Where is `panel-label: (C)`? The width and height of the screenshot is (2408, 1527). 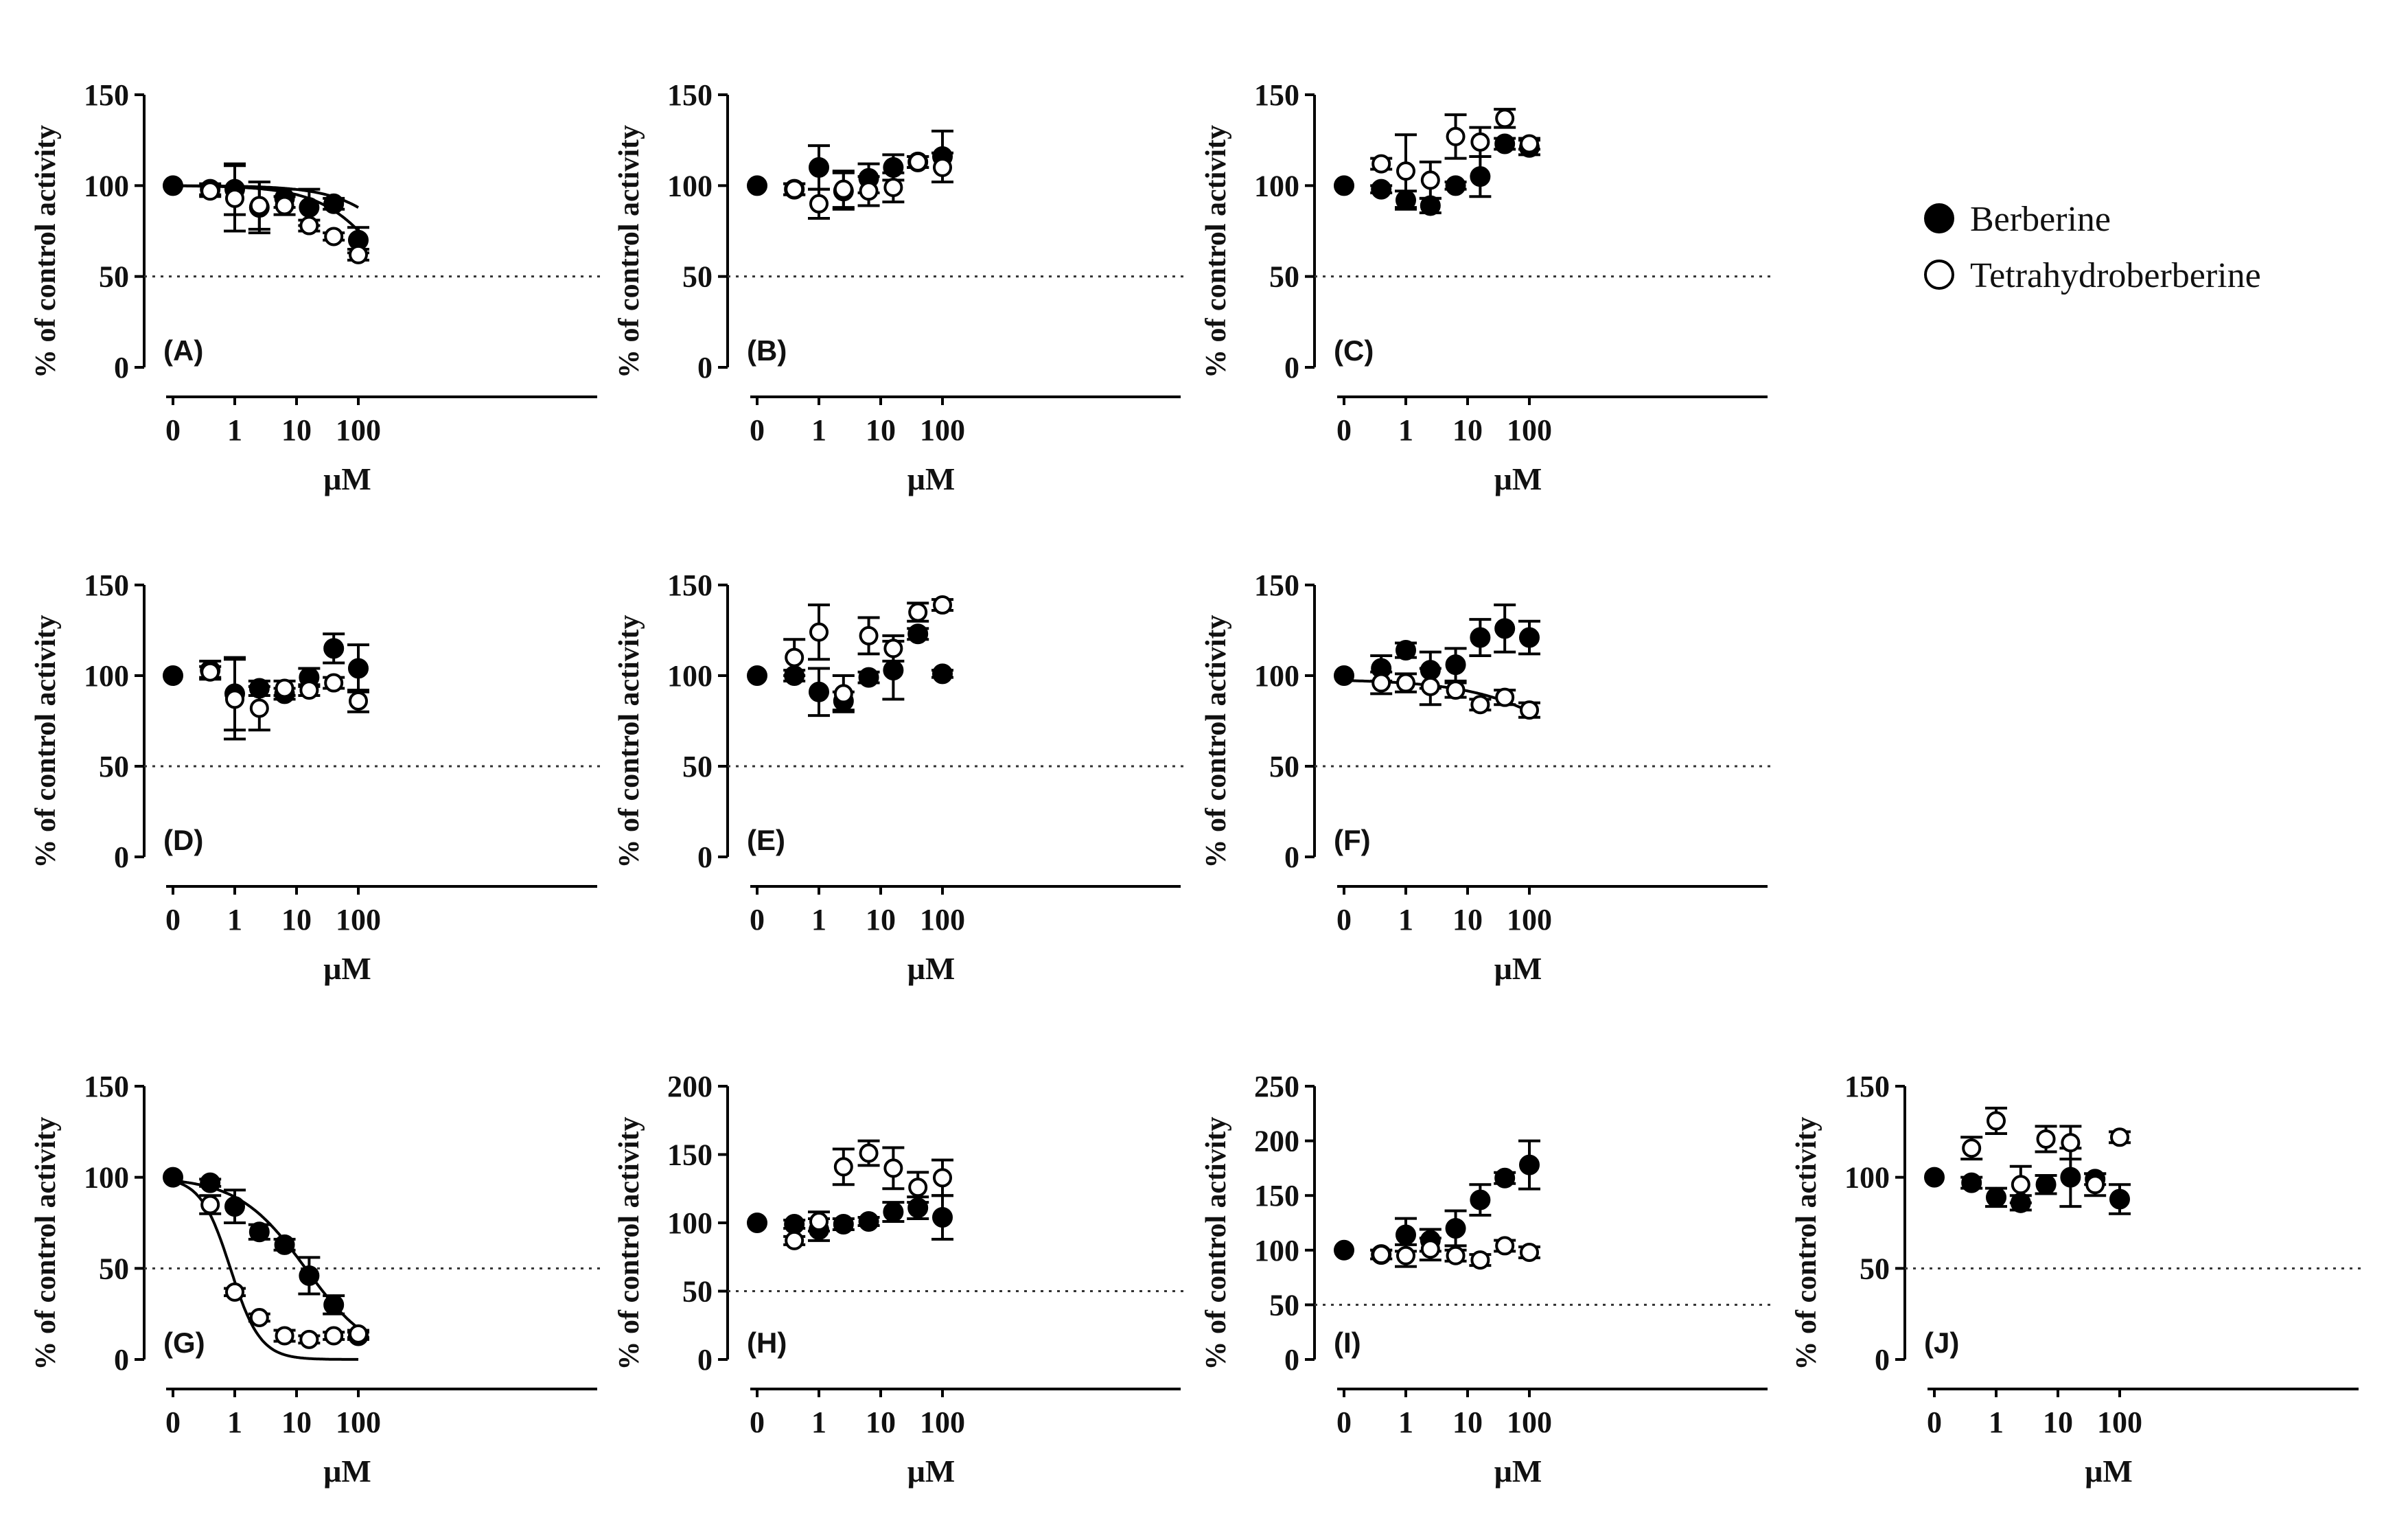
panel-label: (C) is located at coordinates (1354, 350).